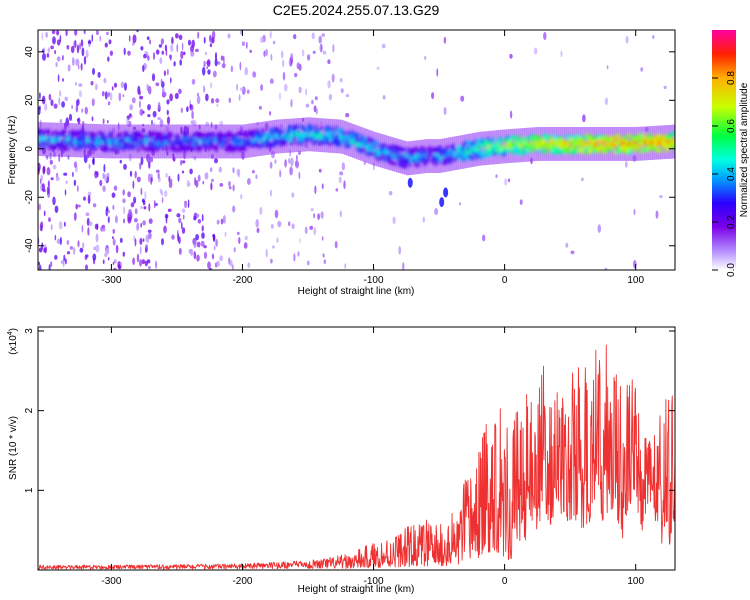 The width and height of the screenshot is (750, 600). I want to click on spectrogram-y-axis-label: Frequency (Hz), so click(12, 150).